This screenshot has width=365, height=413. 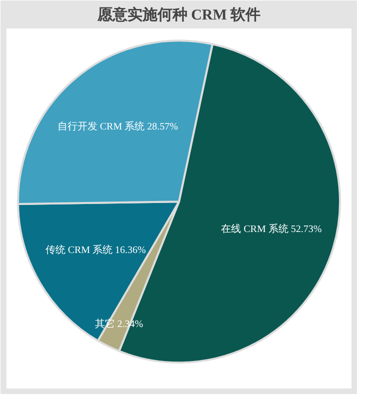 I want to click on slice-label: 自行开发 CRM 系统 28.57%, so click(x=117, y=126).